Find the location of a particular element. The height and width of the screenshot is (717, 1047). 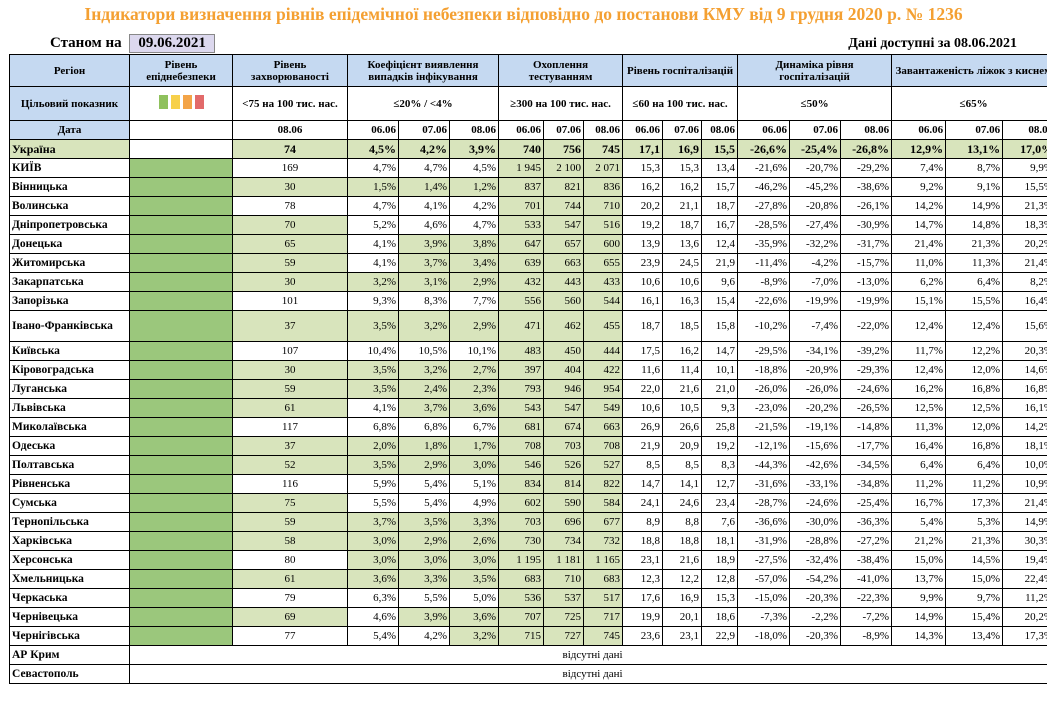

hosp-dyn-value: -20,3% is located at coordinates (815, 636).